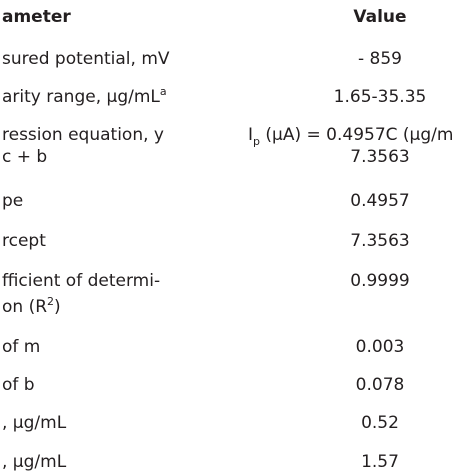 This screenshot has height=474, width=474. I want to click on cell: arity range, µg/mLa, so click(84, 96).